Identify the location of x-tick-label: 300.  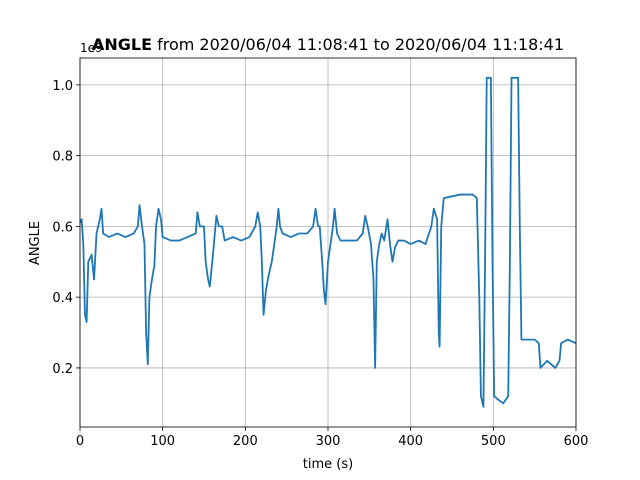
(328, 441).